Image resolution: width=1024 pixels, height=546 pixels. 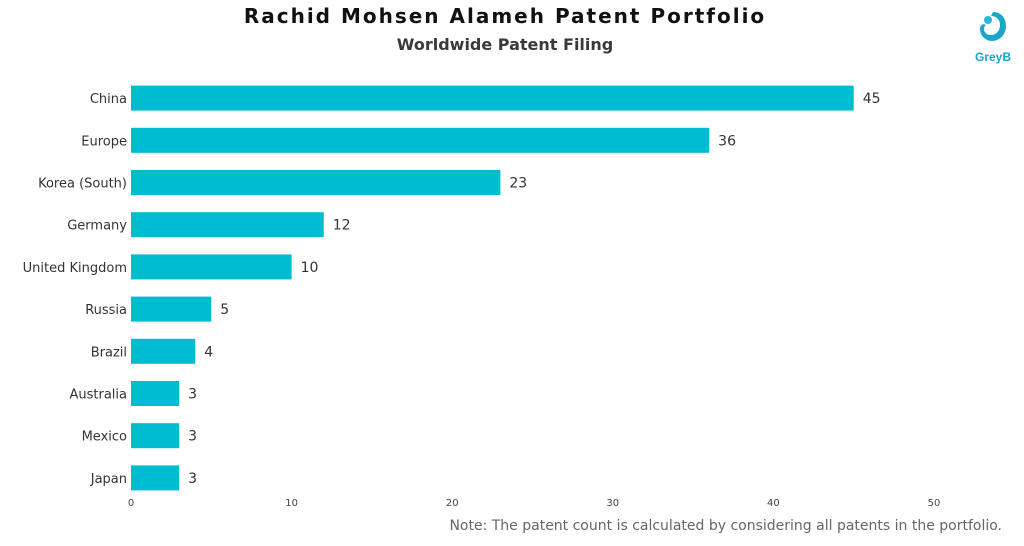 I want to click on category-label: Korea (South), so click(x=82, y=184).